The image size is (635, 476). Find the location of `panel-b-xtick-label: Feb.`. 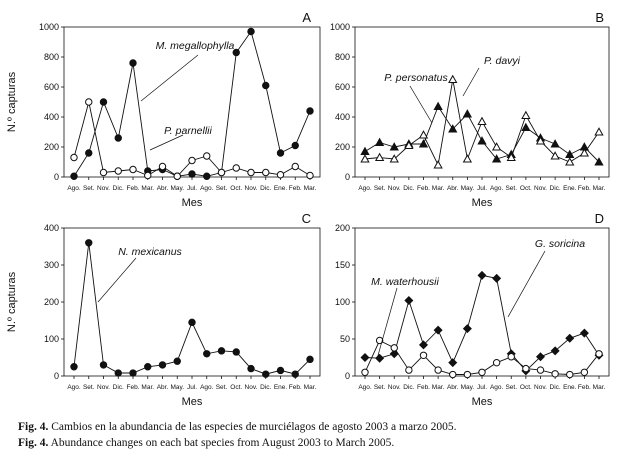

panel-b-xtick-label: Feb. is located at coordinates (423, 188).